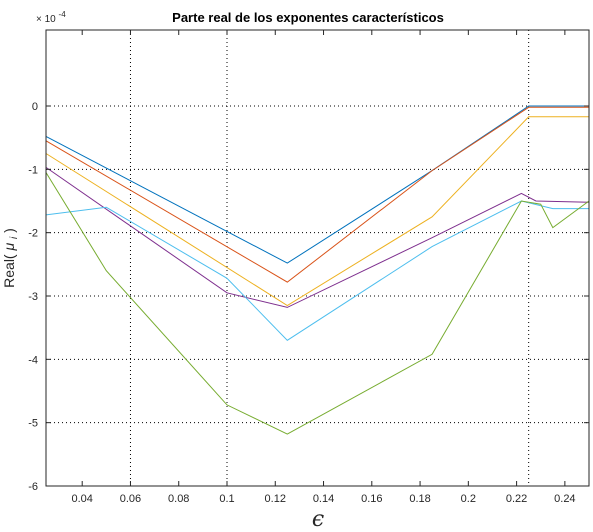 The image size is (593, 532). Describe the element at coordinates (468, 499) in the screenshot. I see `x-tick-label-8: 0.2` at that location.